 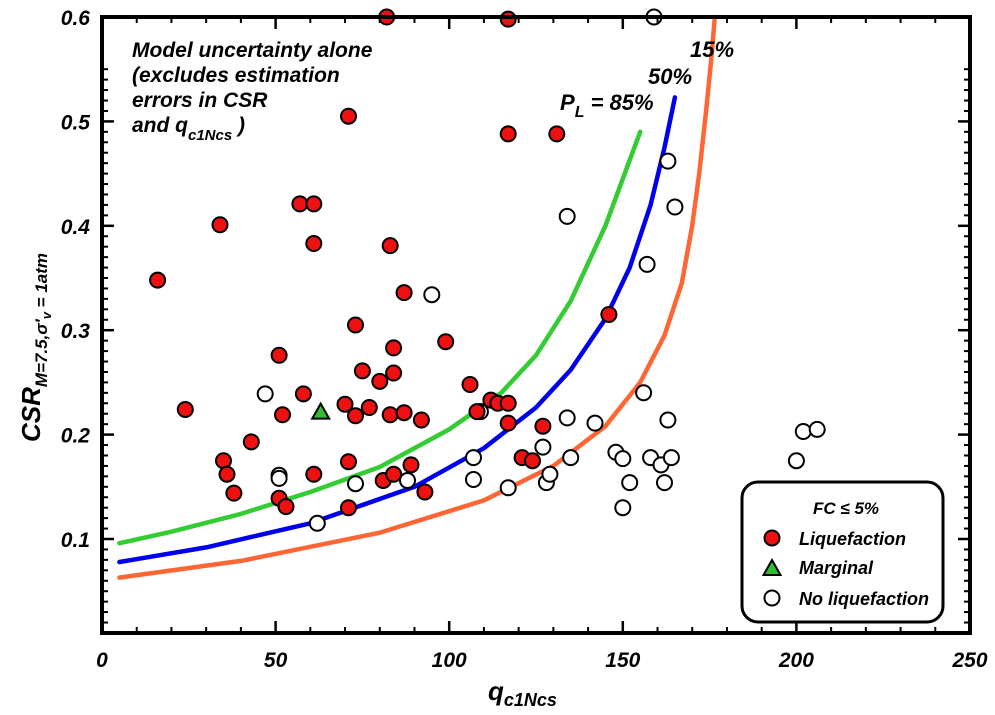 I want to click on y-axis-title: CSRM=7.5,σ′v = 1atm, so click(x=35, y=347).